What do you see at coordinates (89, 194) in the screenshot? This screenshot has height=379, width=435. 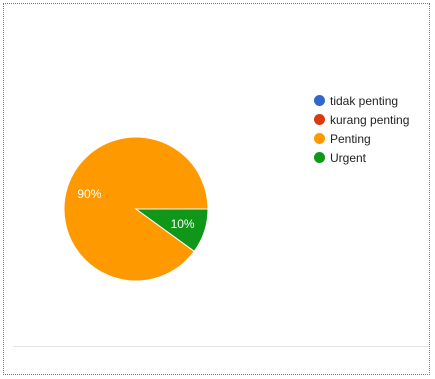 I see `slice-label-penting: 90%` at bounding box center [89, 194].